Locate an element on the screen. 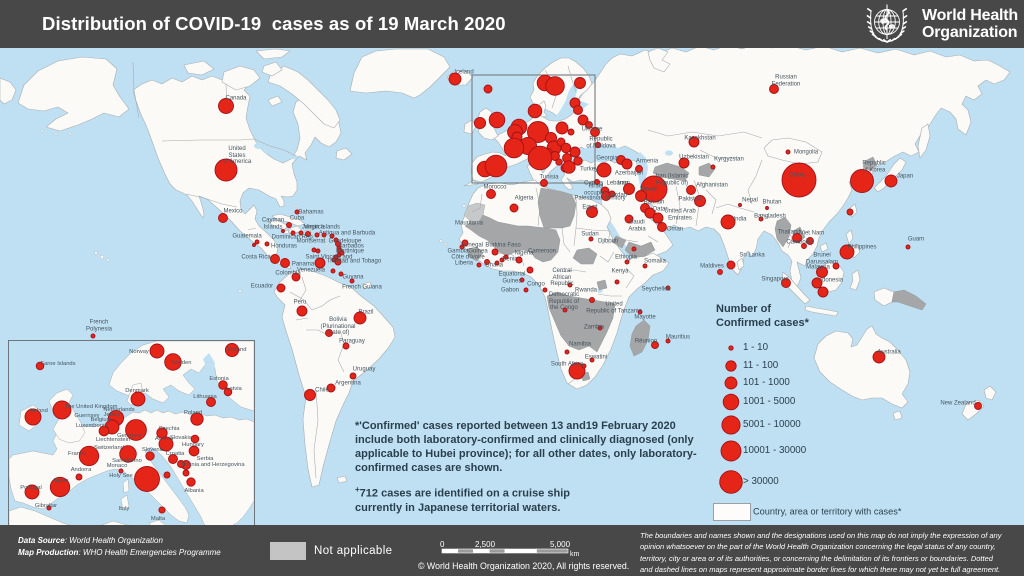 The width and height of the screenshot is (1024, 576). svg-text: km is located at coordinates (575, 554).